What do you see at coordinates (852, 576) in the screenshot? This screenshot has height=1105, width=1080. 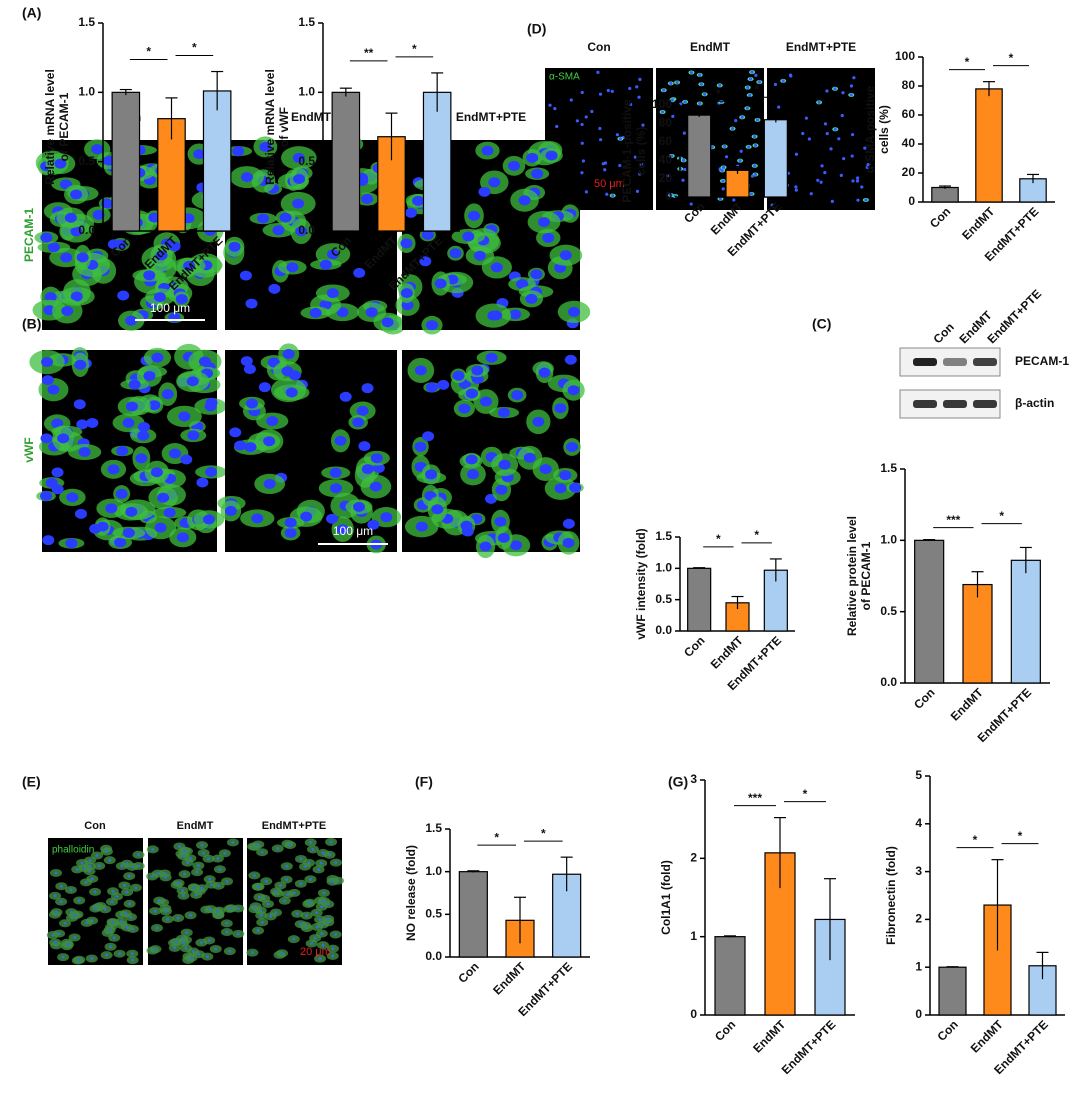 I see `y-axis-label: Relative protein level` at bounding box center [852, 576].